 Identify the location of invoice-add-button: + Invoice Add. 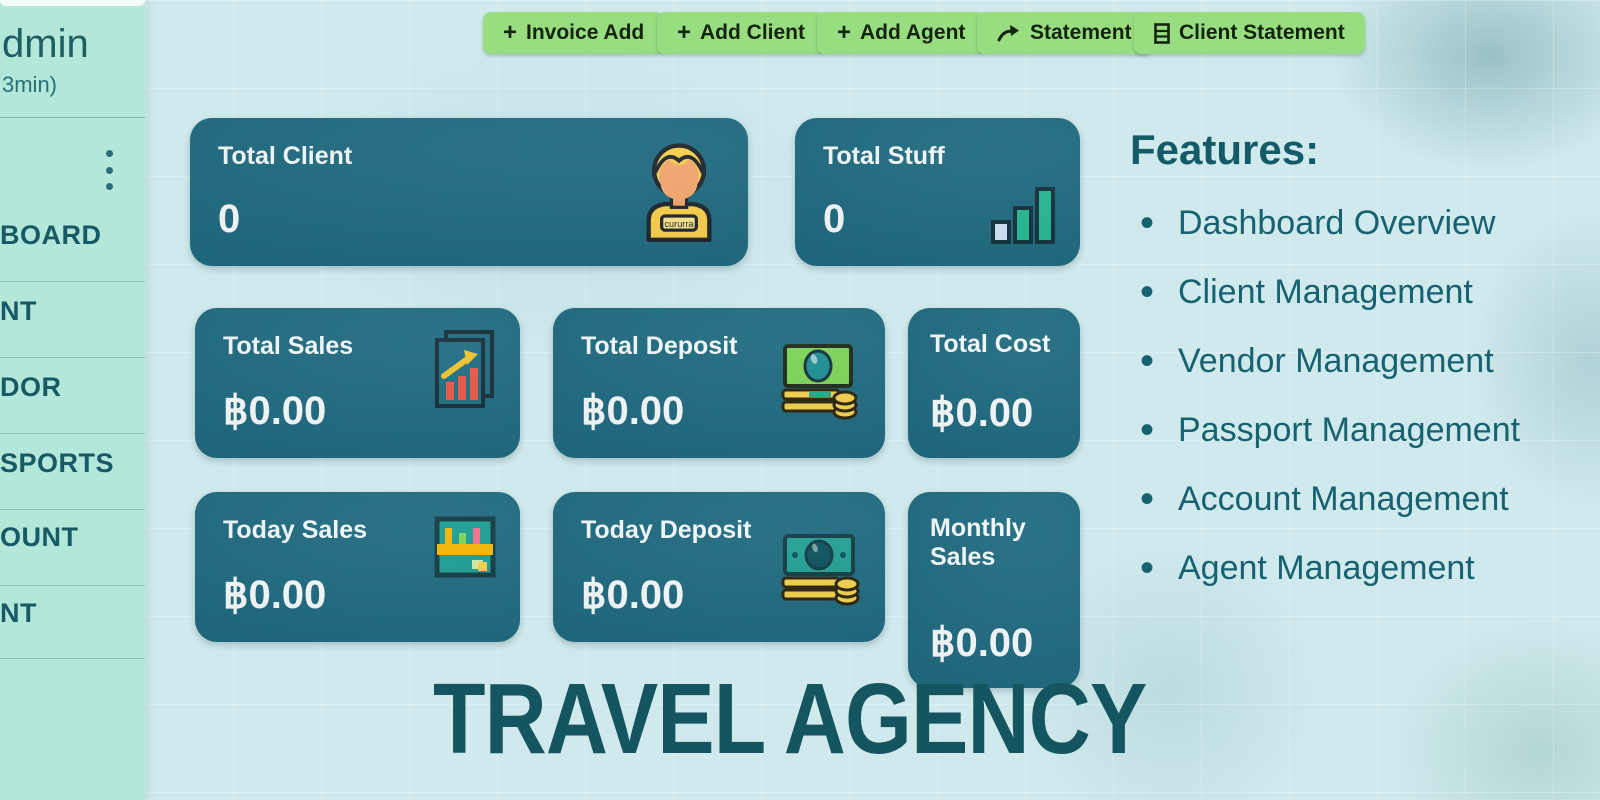
(574, 33).